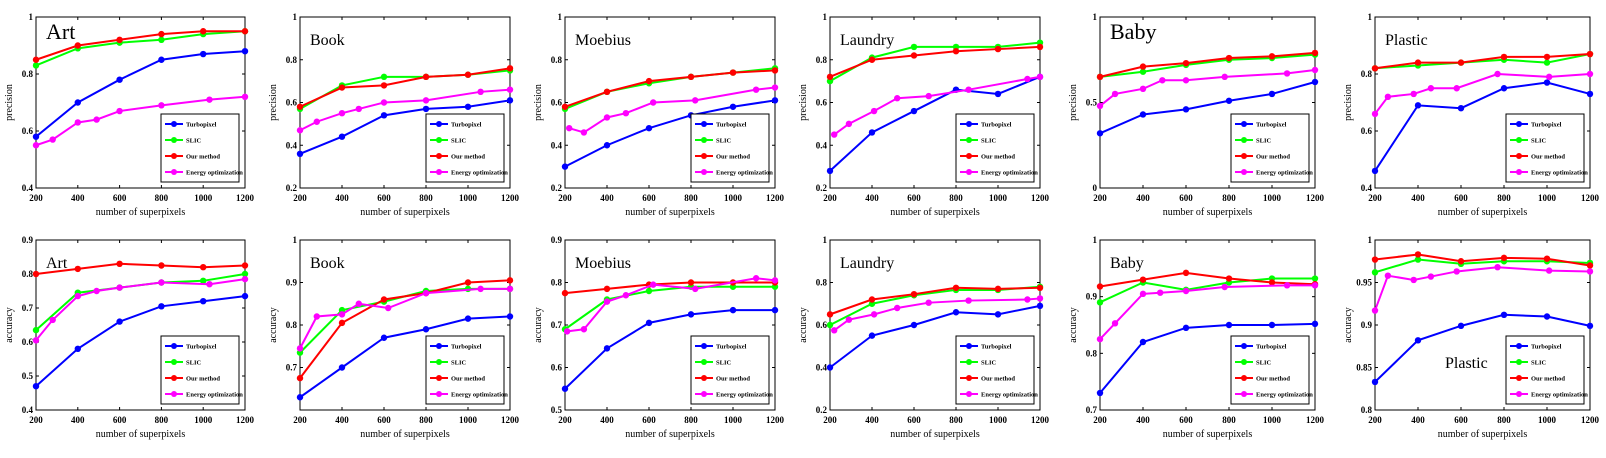 The width and height of the screenshot is (1606, 458). I want to click on legend-label: Our method, so click(998, 379).